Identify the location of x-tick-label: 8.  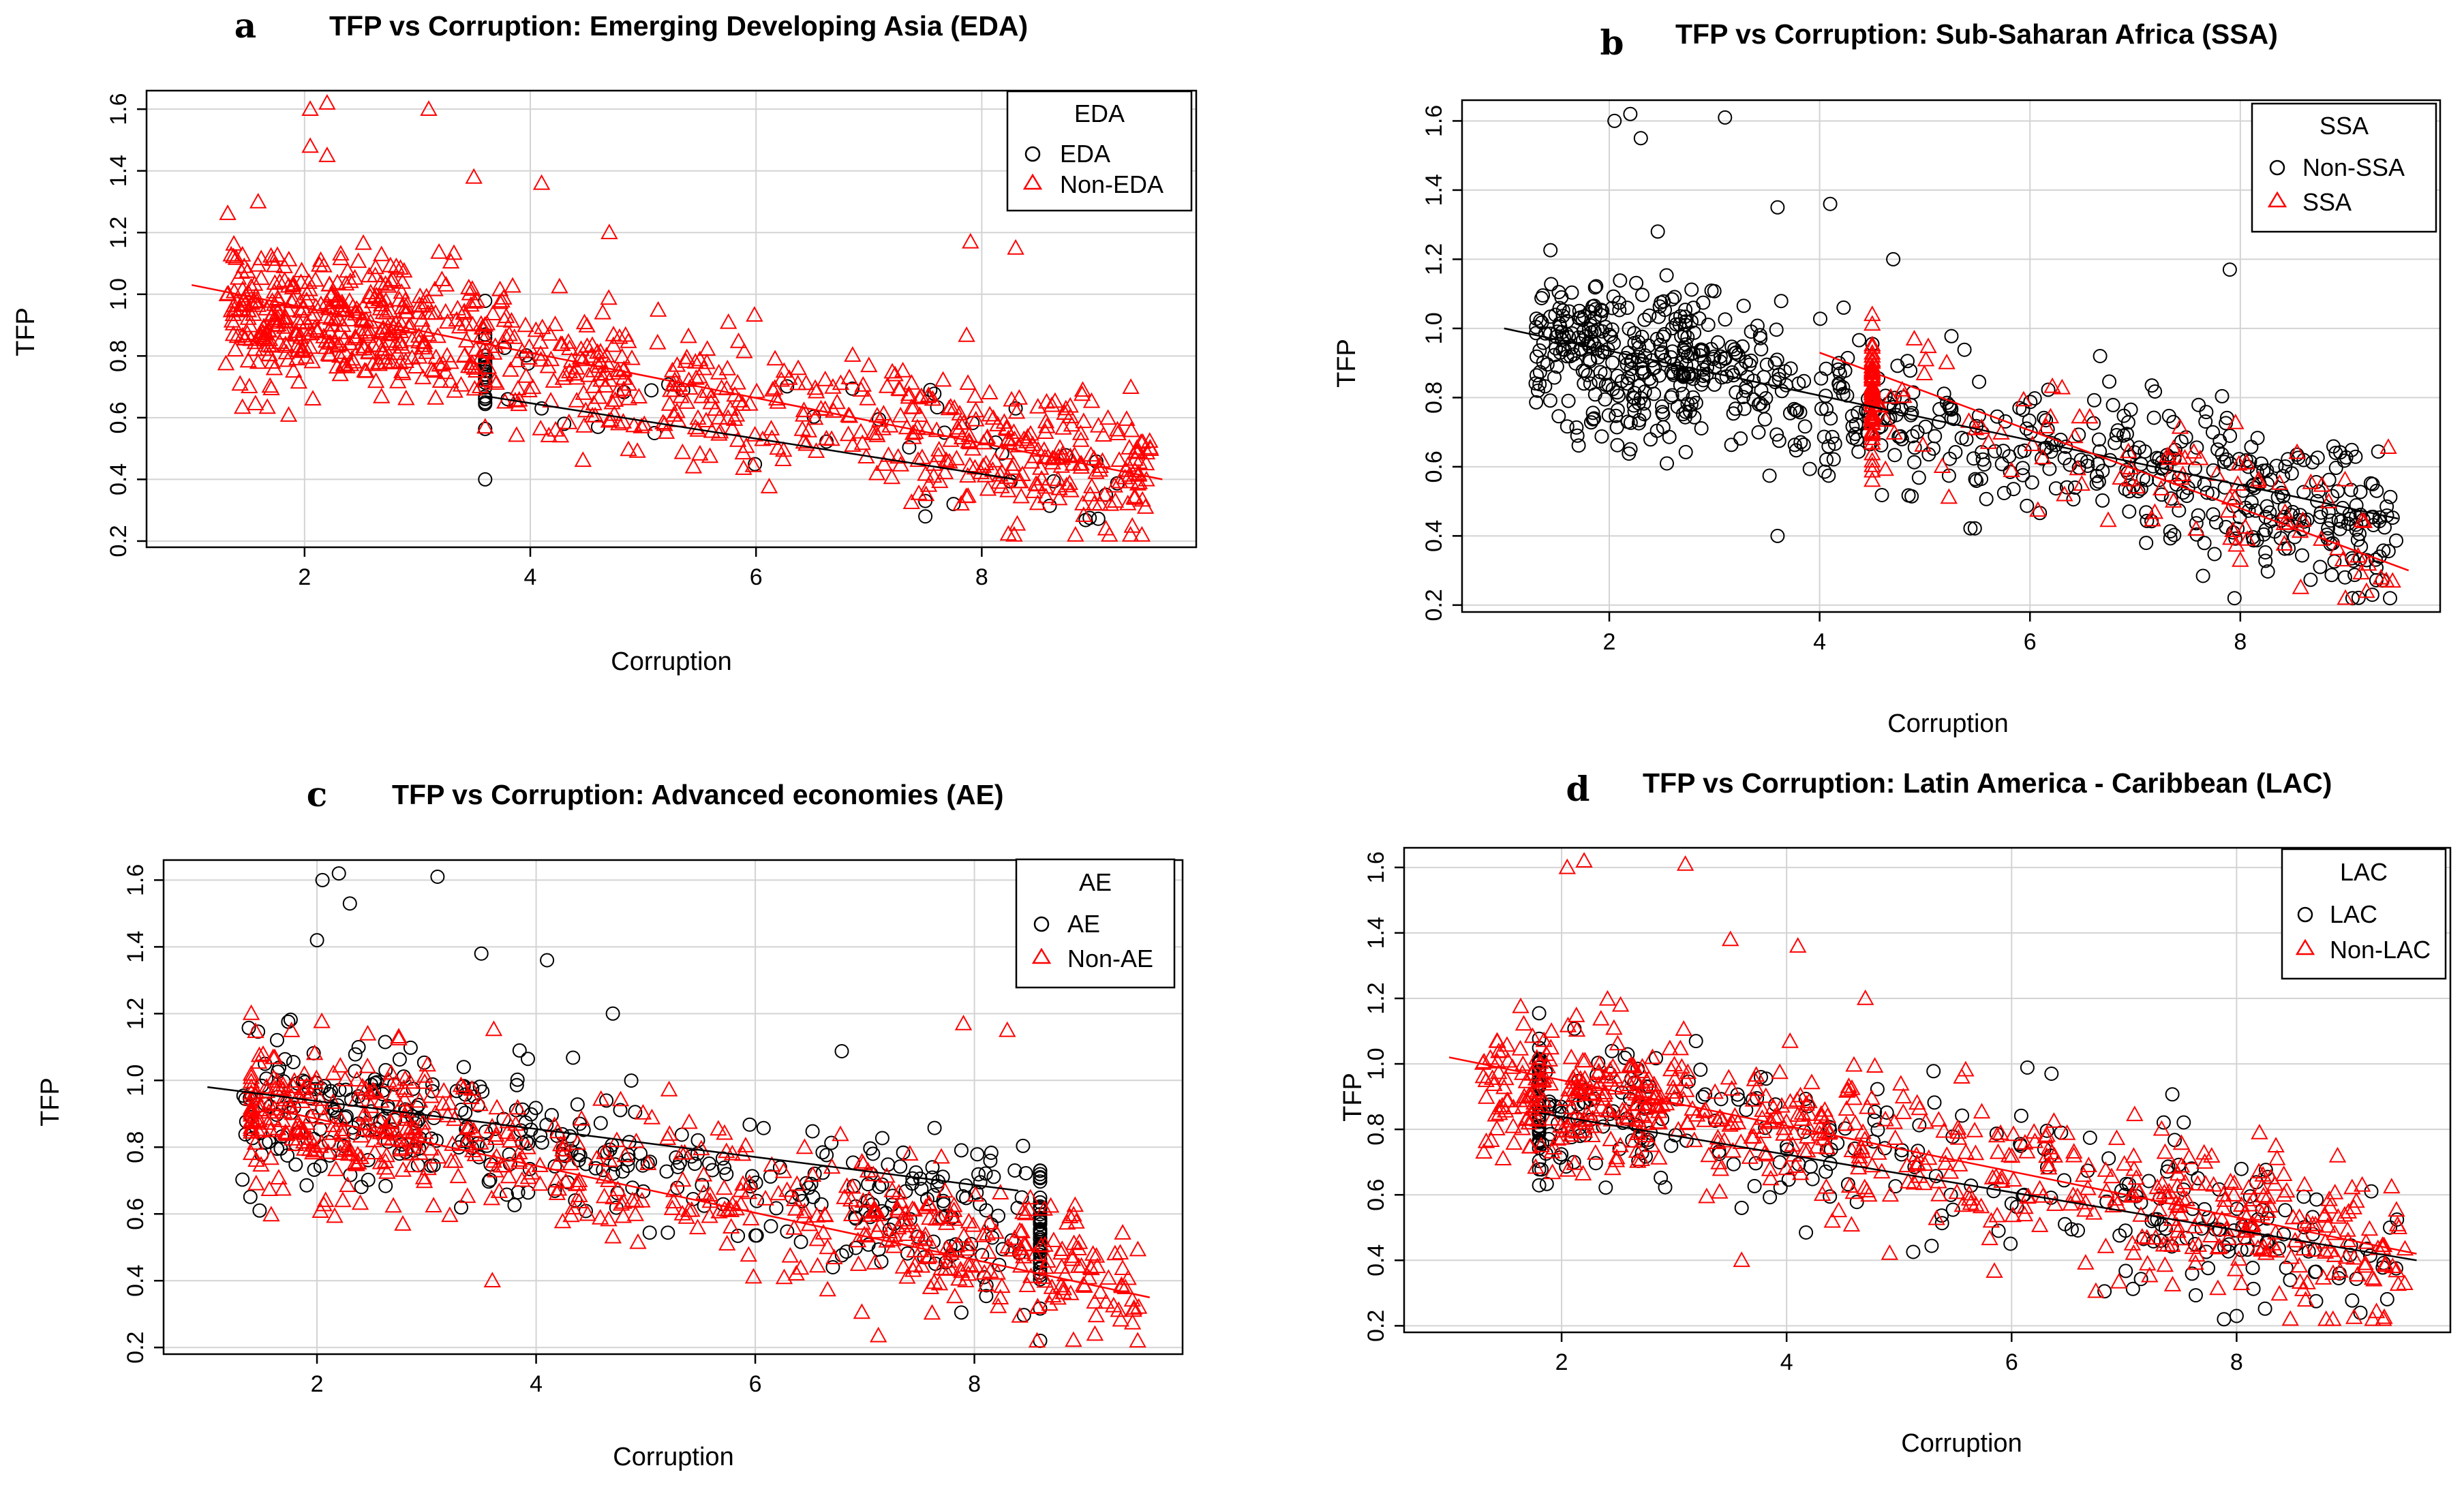
(982, 577).